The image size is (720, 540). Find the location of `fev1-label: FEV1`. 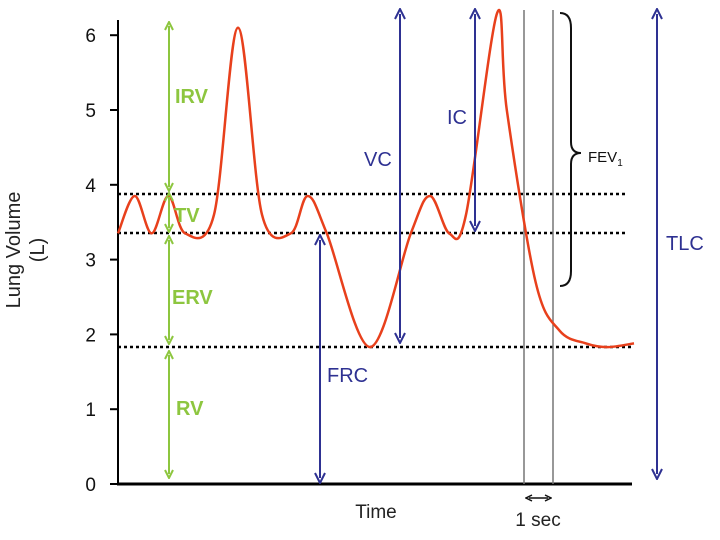

fev1-label: FEV1 is located at coordinates (605, 159).